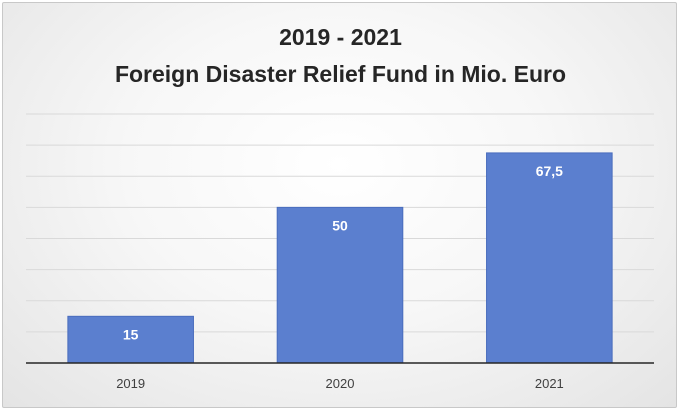  I want to click on x-tick-label-2021: 2021, so click(549, 383).